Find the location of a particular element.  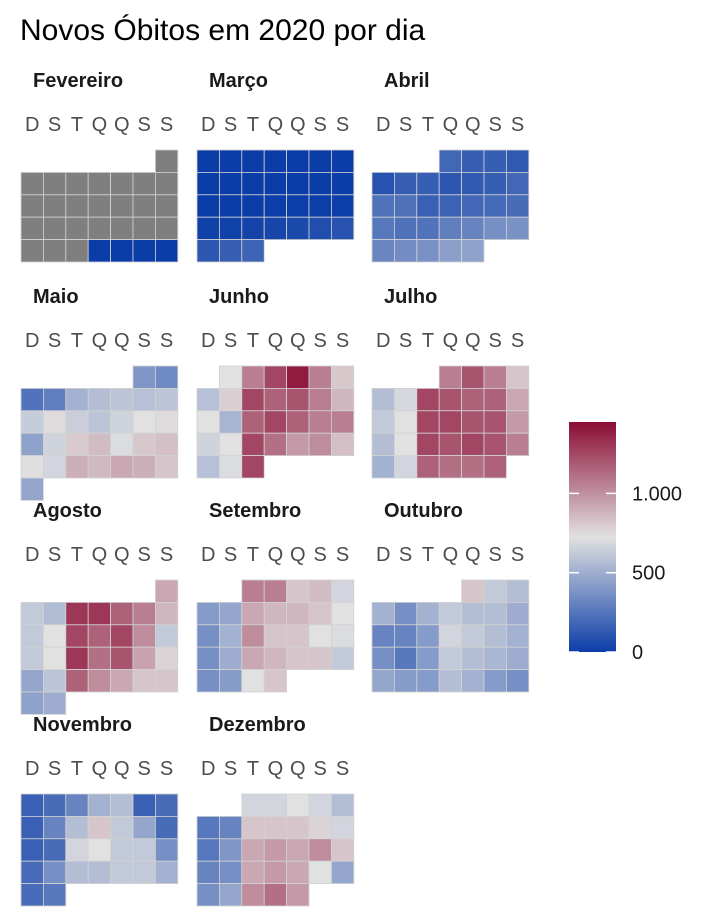

month-label: Outubro is located at coordinates (423, 511).